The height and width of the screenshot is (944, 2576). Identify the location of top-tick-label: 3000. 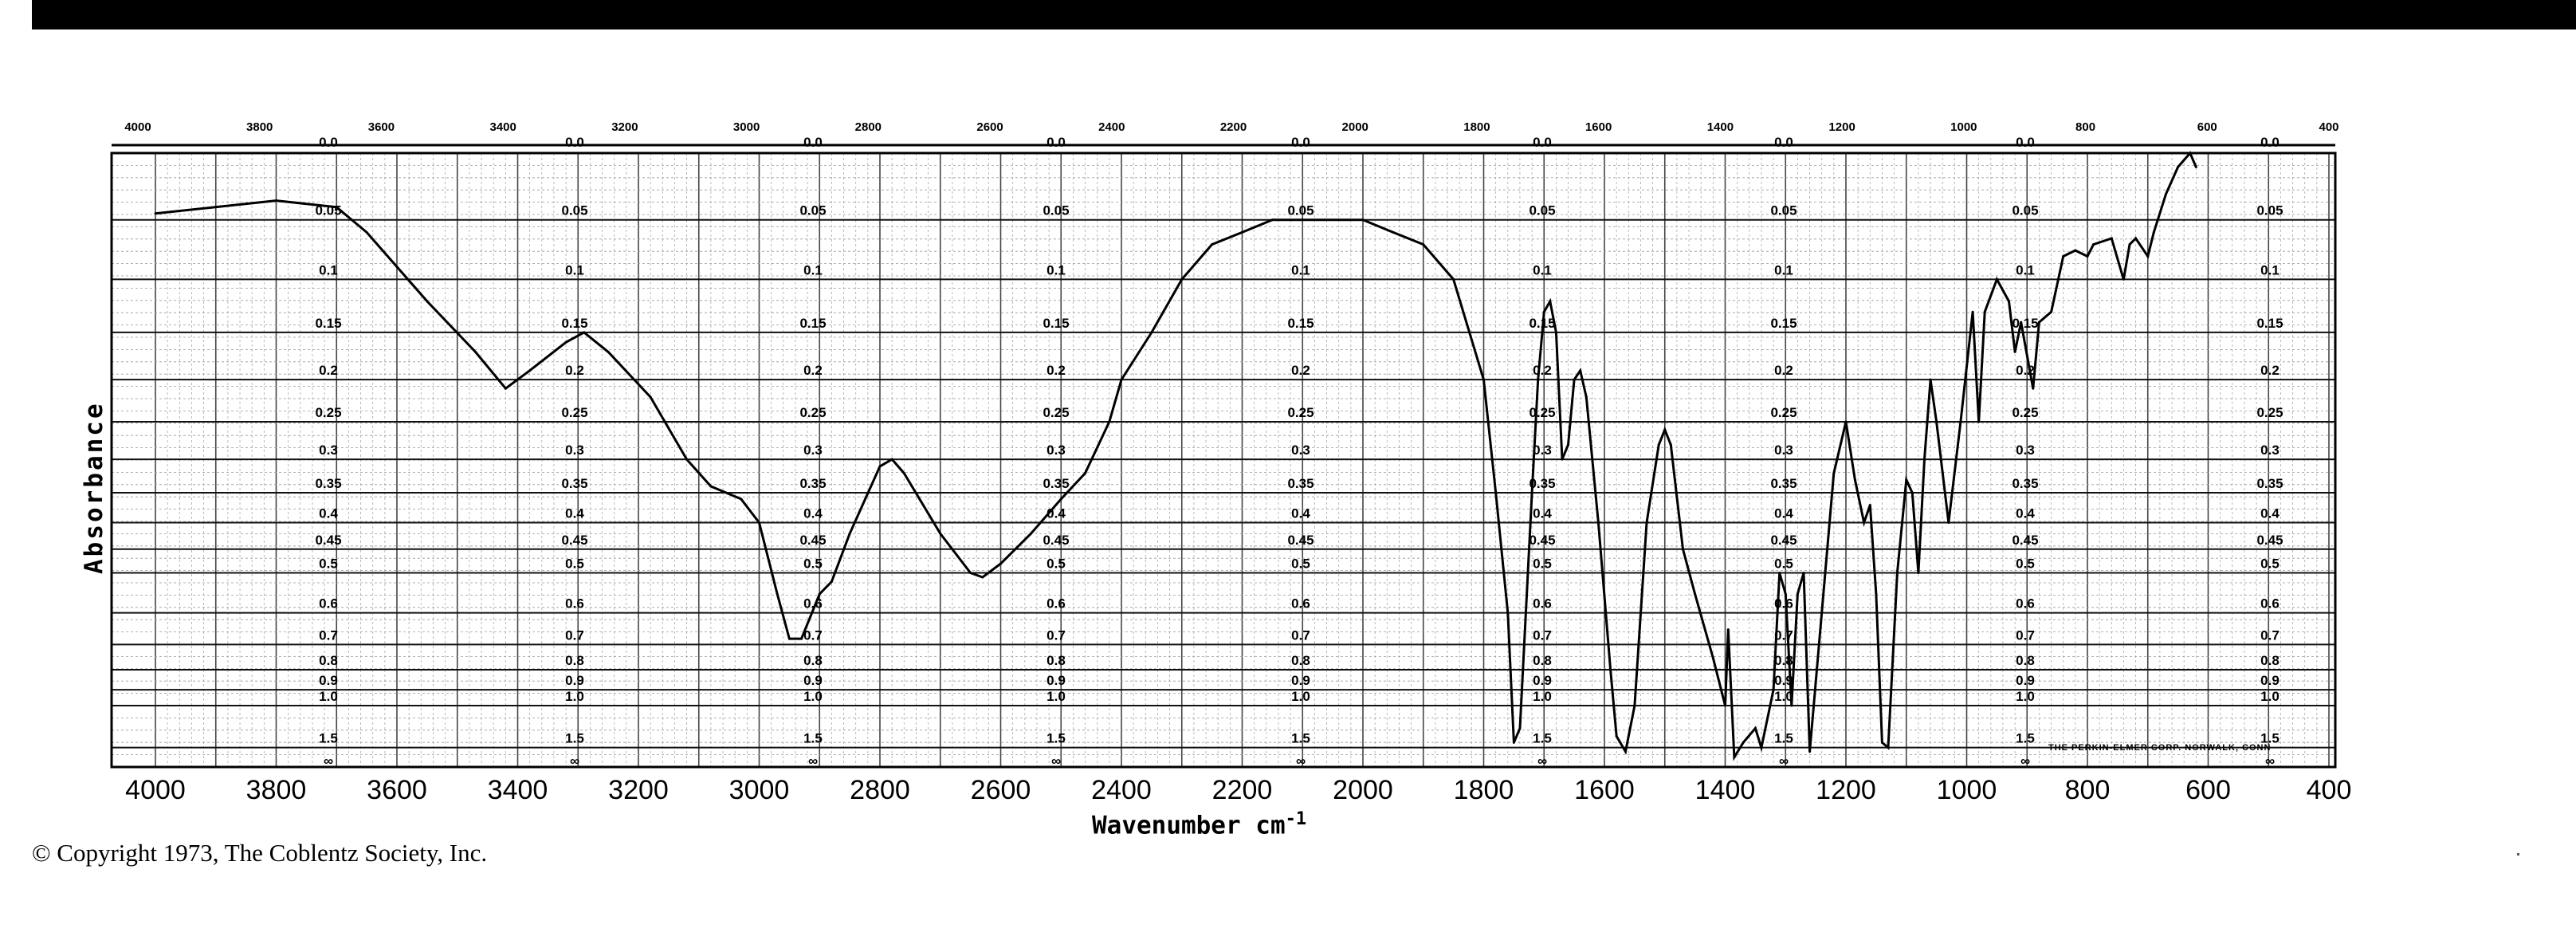
(746, 127).